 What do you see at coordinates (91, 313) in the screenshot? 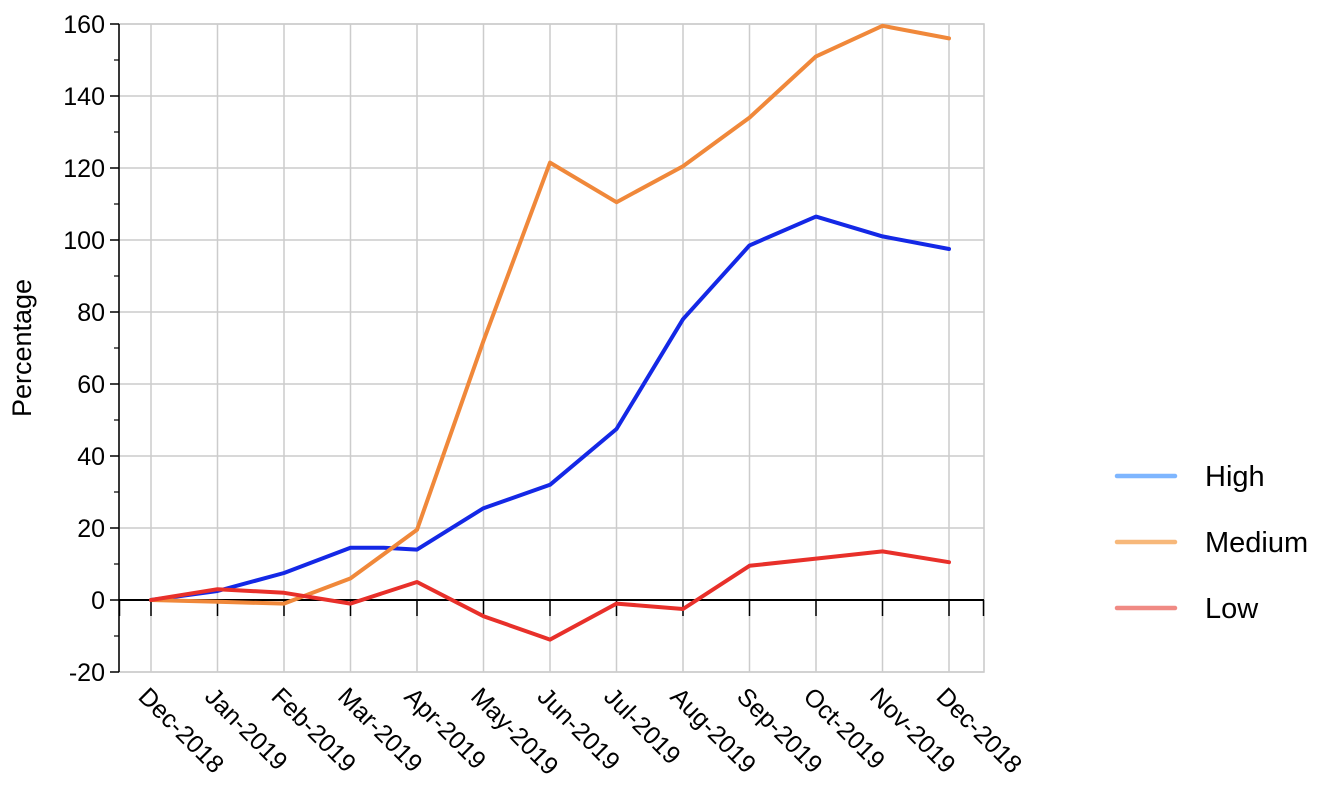
I see `y-tick-label: 80` at bounding box center [91, 313].